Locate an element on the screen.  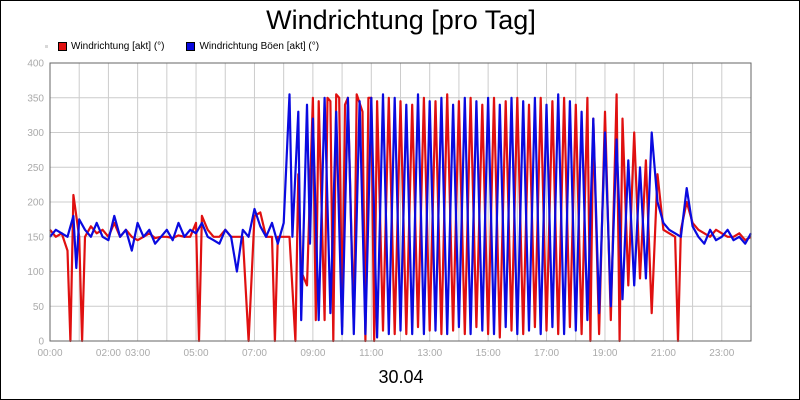
x-tick-label-5: 09:00 is located at coordinates (312, 353).